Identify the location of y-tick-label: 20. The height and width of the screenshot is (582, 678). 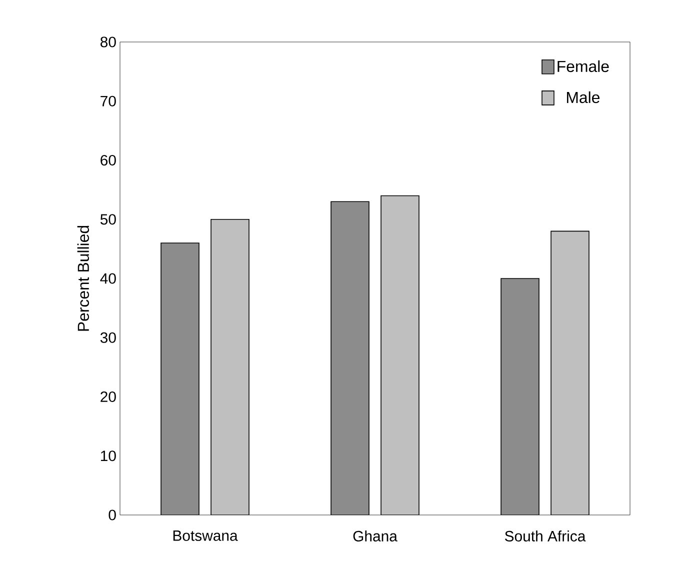
(108, 396).